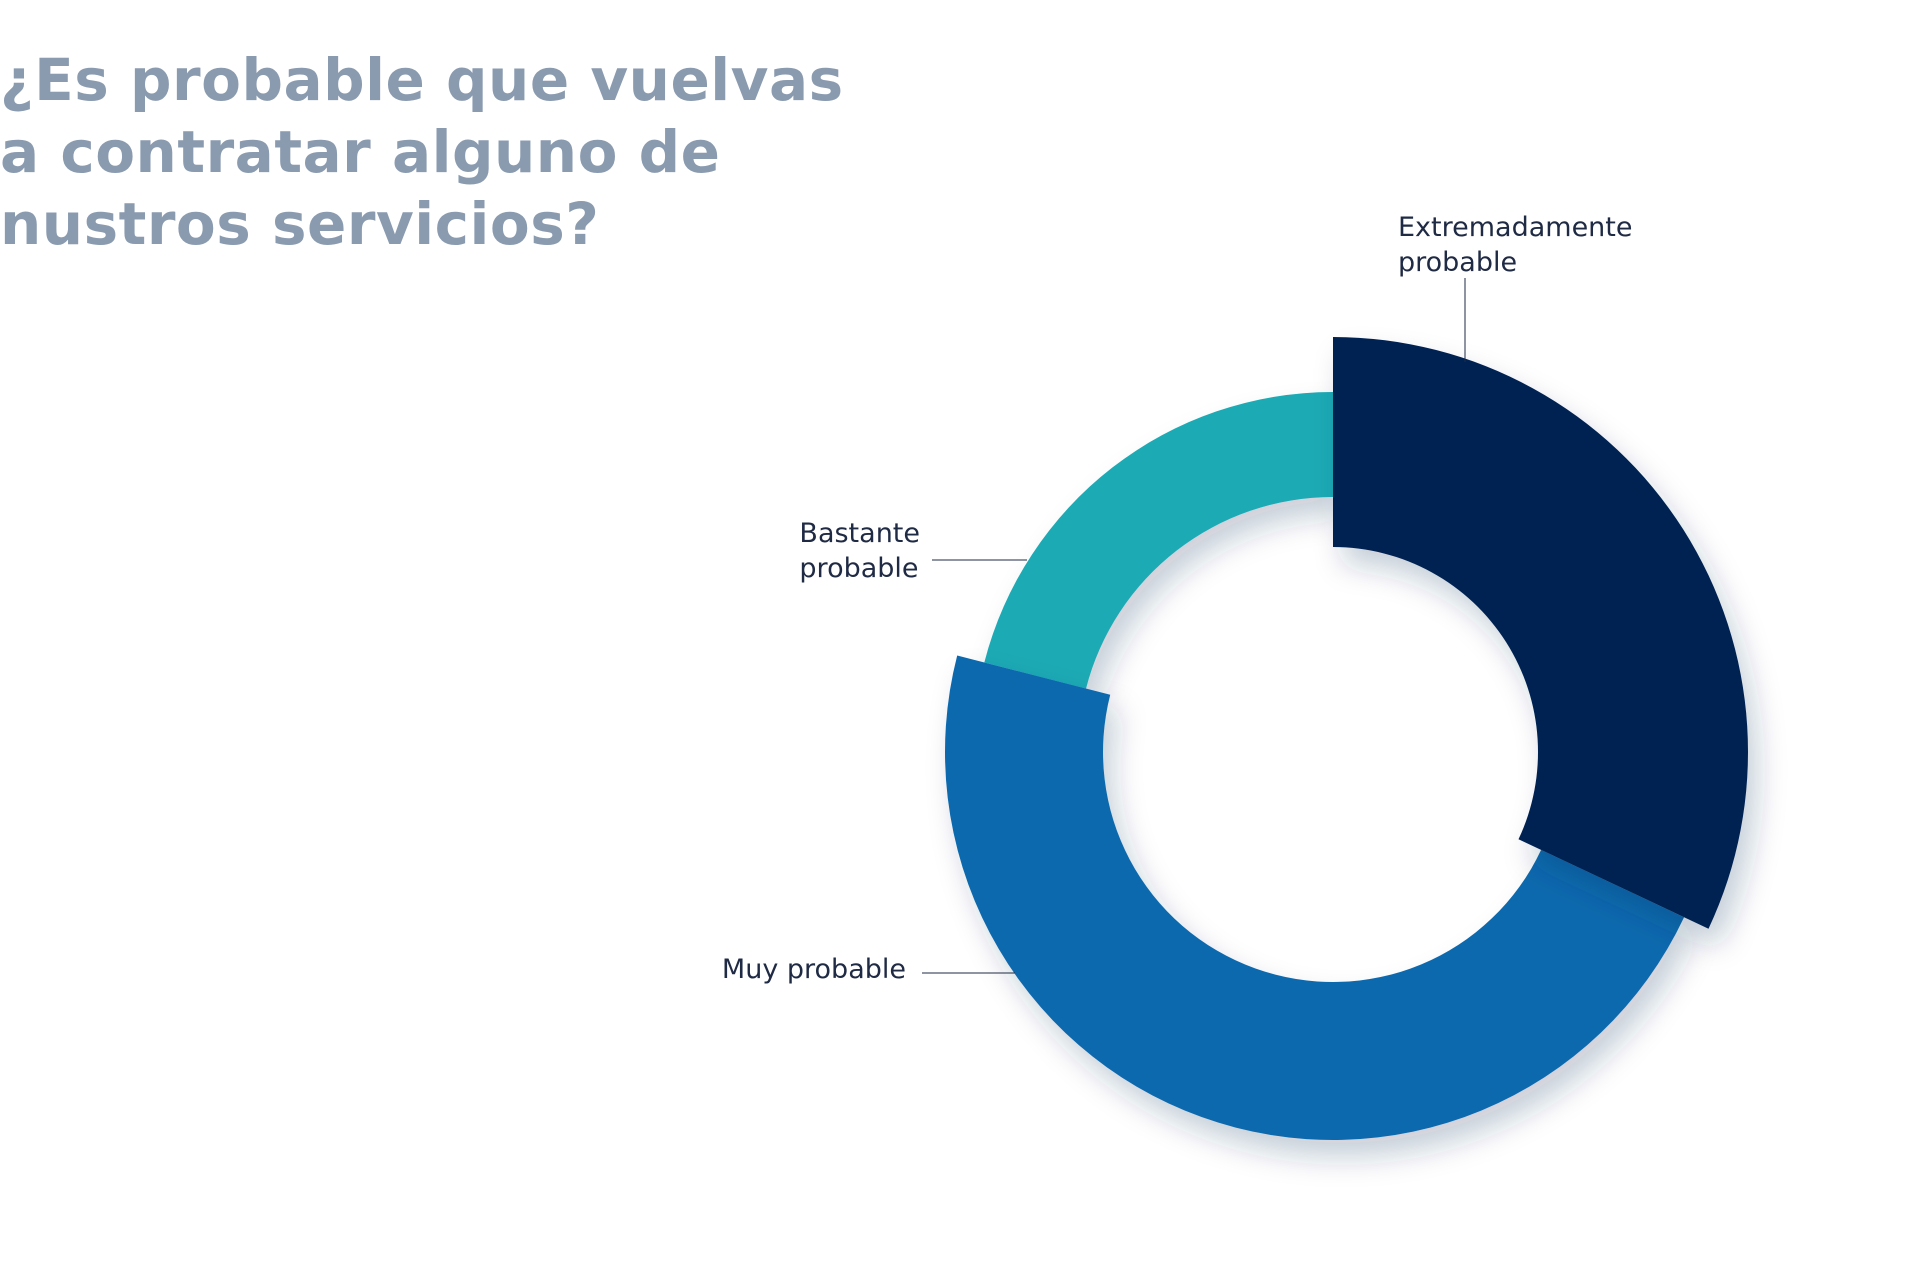 This screenshot has height=1280, width=1920. What do you see at coordinates (859, 533) in the screenshot?
I see `label-line: Bastante` at bounding box center [859, 533].